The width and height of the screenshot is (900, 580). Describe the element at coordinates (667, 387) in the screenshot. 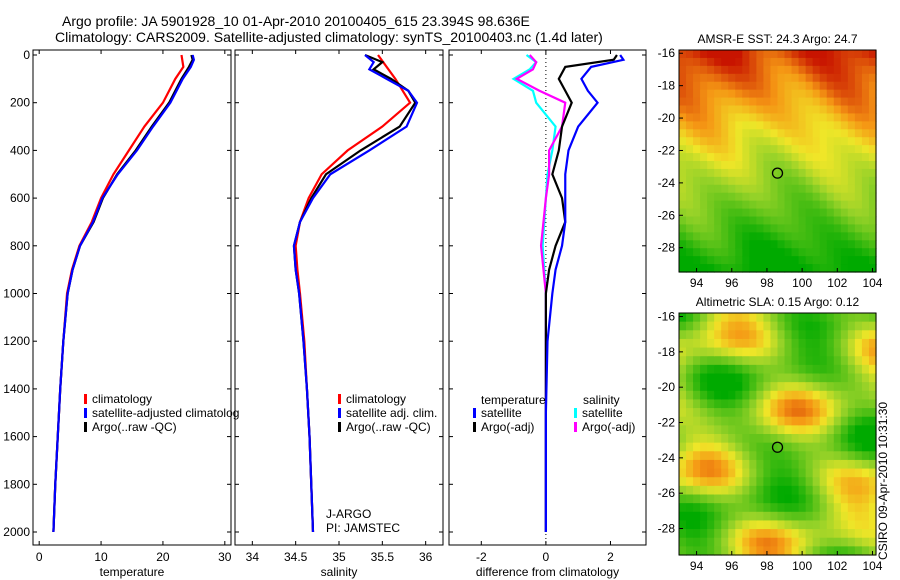

I see `y-tick-label: -20` at that location.